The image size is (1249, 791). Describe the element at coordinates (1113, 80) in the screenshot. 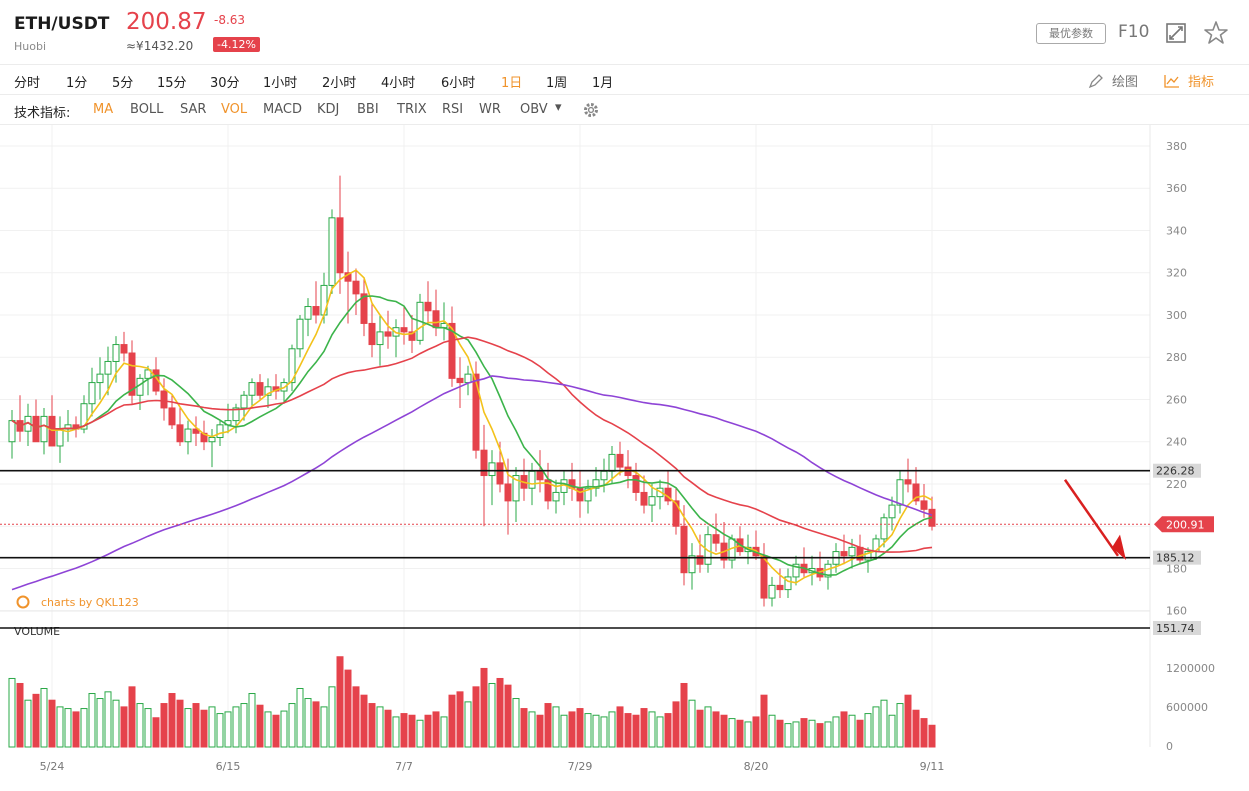

I see `draw-tool-button: 绘图` at that location.